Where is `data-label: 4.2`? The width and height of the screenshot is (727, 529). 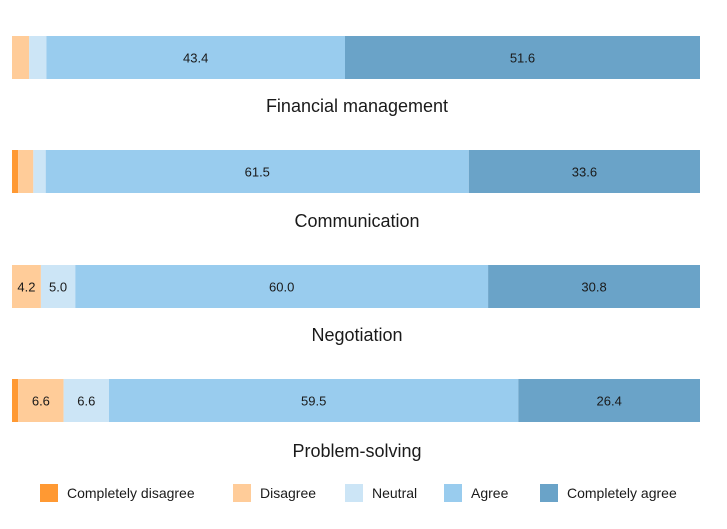 data-label: 4.2 is located at coordinates (26, 287).